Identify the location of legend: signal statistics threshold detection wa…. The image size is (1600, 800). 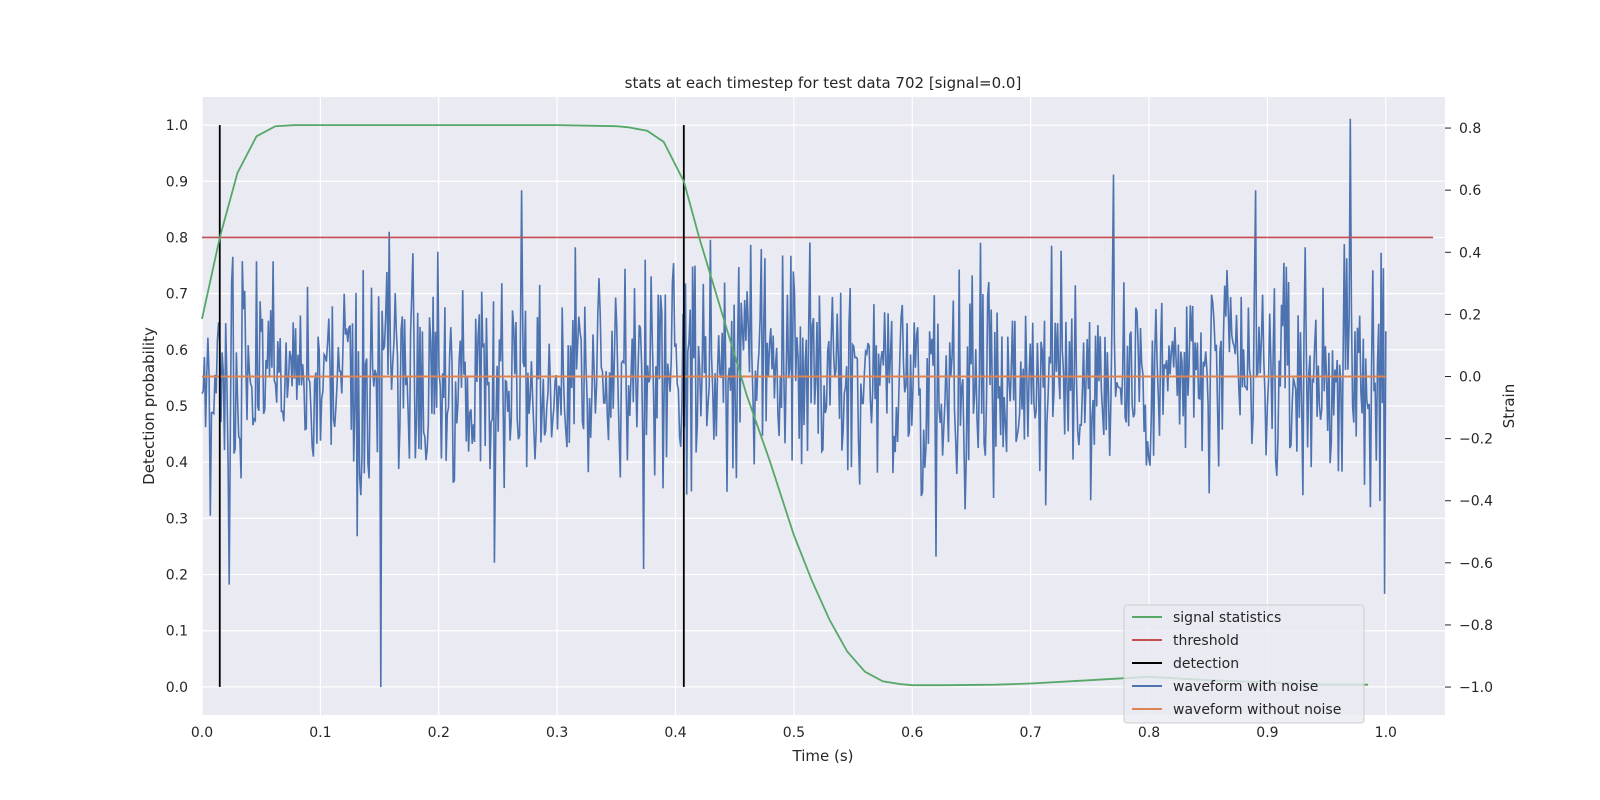
(1244, 664).